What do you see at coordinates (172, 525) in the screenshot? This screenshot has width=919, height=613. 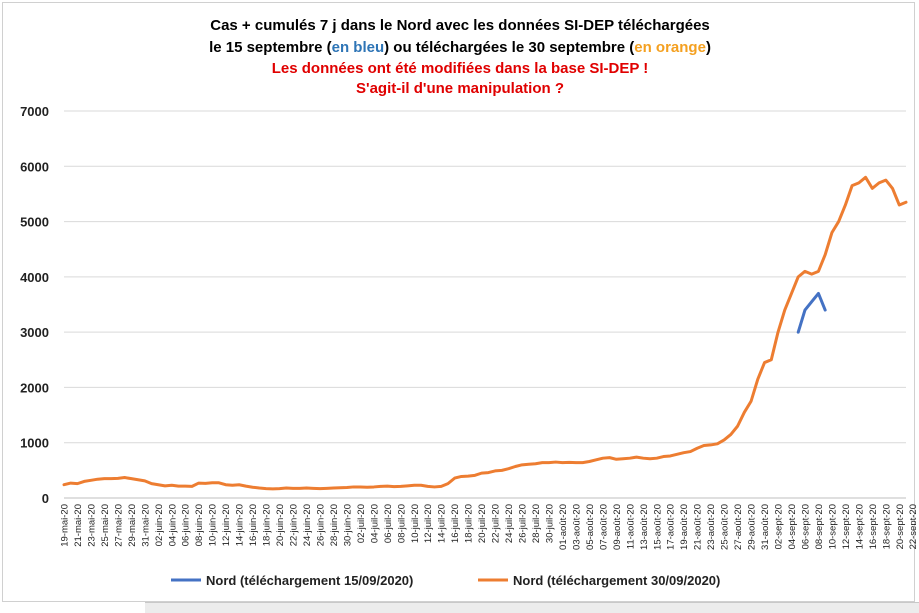 I see `x-tick-label: 04-juin-20` at bounding box center [172, 525].